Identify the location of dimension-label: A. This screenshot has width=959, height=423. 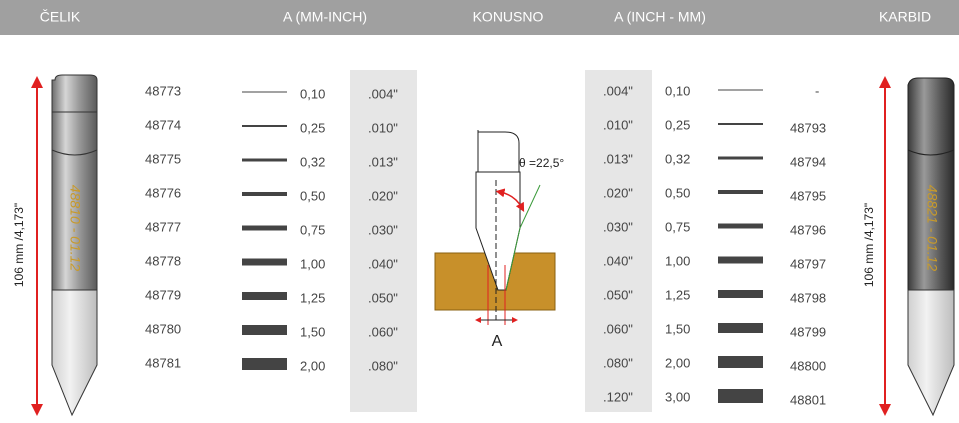
(497, 341).